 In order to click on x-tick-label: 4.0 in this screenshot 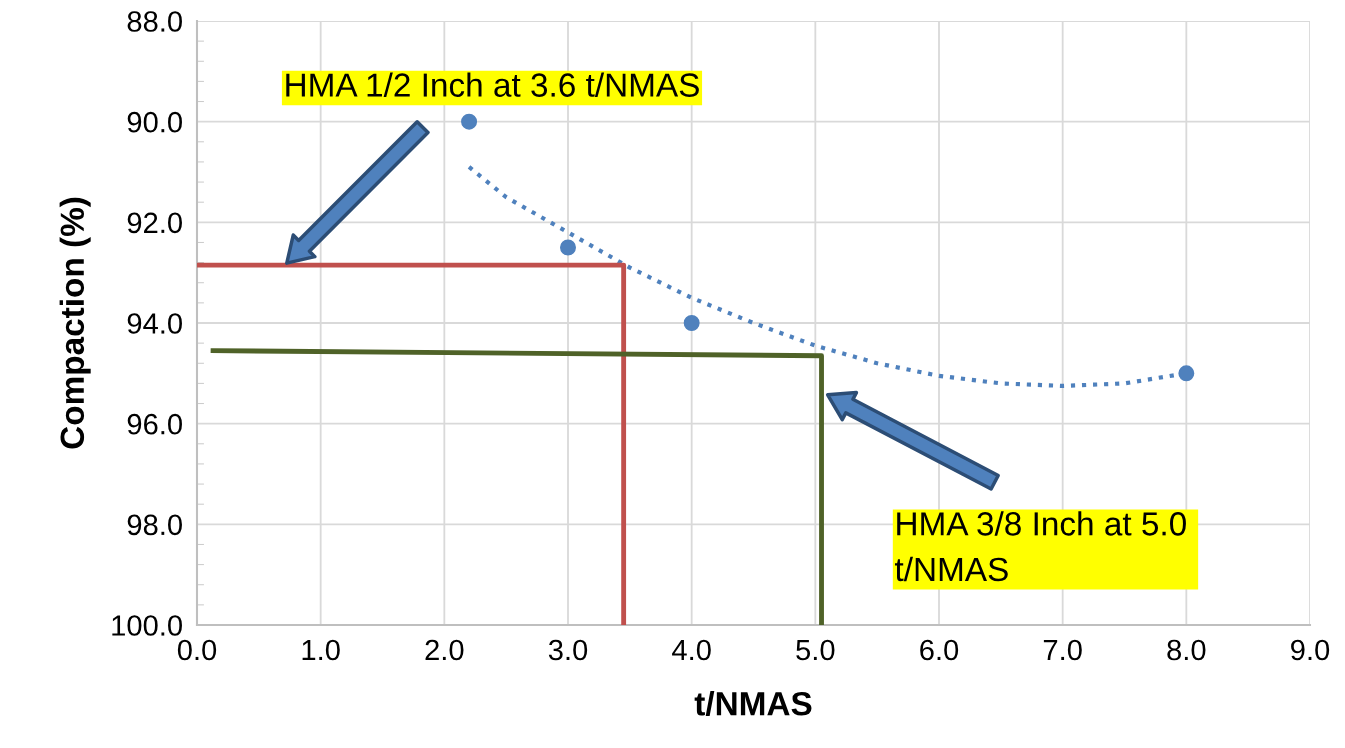, I will do `click(691, 650)`.